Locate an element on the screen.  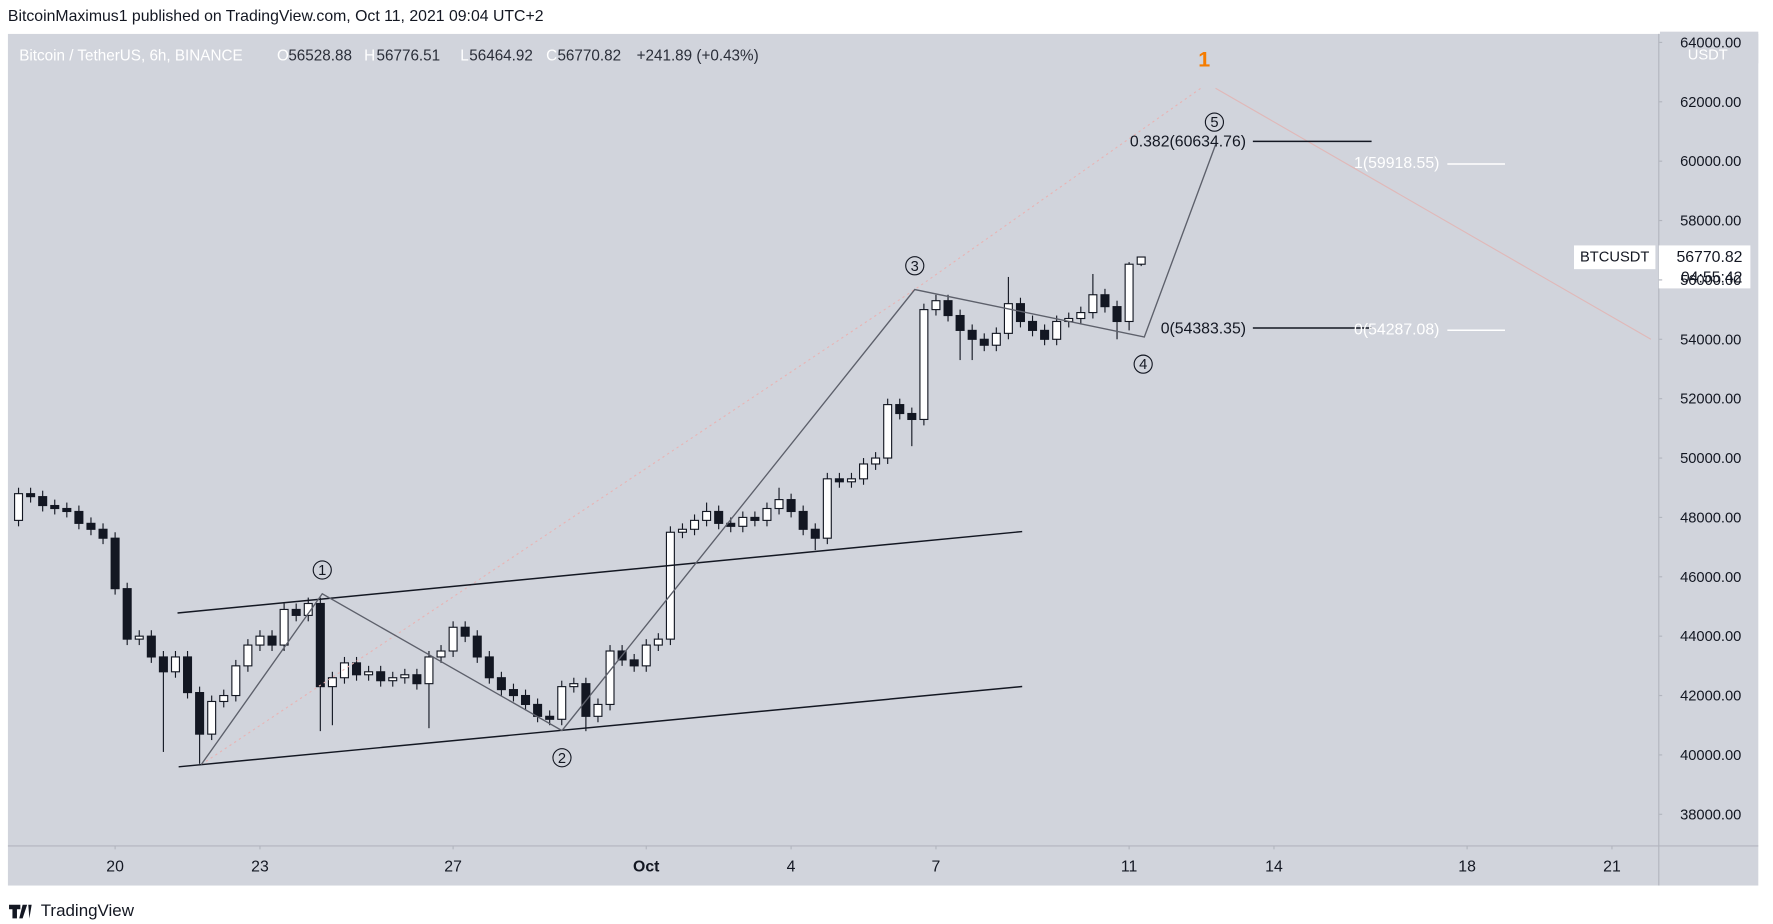
fib-label: 0(54287.08) is located at coordinates (1396, 329).